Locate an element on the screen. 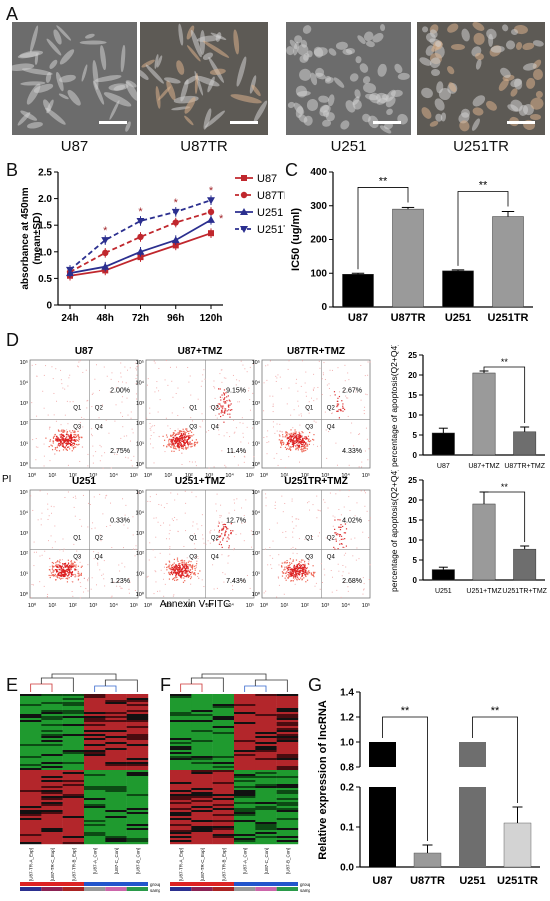 Image resolution: width=550 pixels, height=901 pixels. panel-letter-f: F is located at coordinates (165, 685).